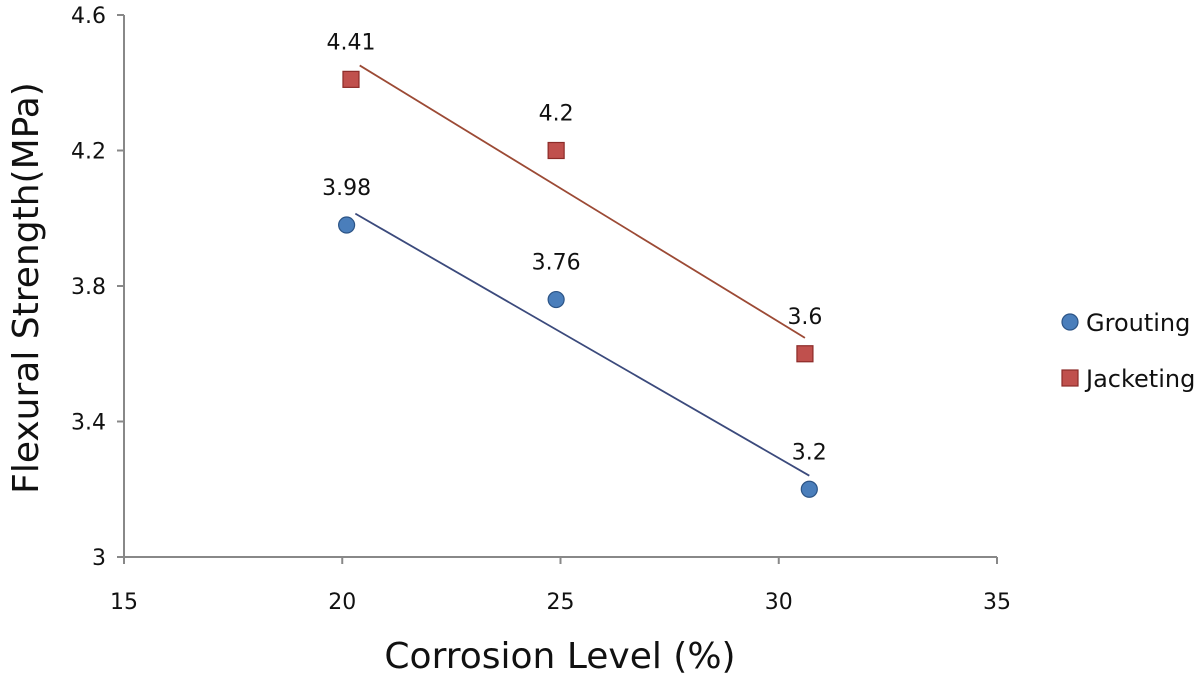 This screenshot has height=687, width=1200. Describe the element at coordinates (556, 114) in the screenshot. I see `data-label: 4.2` at that location.